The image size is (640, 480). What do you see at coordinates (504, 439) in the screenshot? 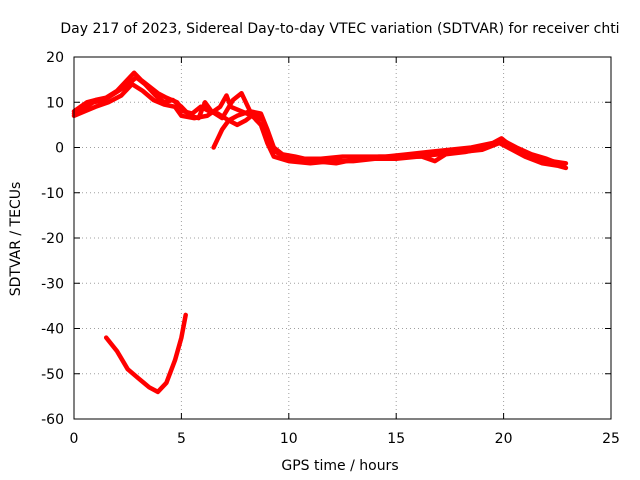
I see `x-tick-label: 20` at bounding box center [504, 439].